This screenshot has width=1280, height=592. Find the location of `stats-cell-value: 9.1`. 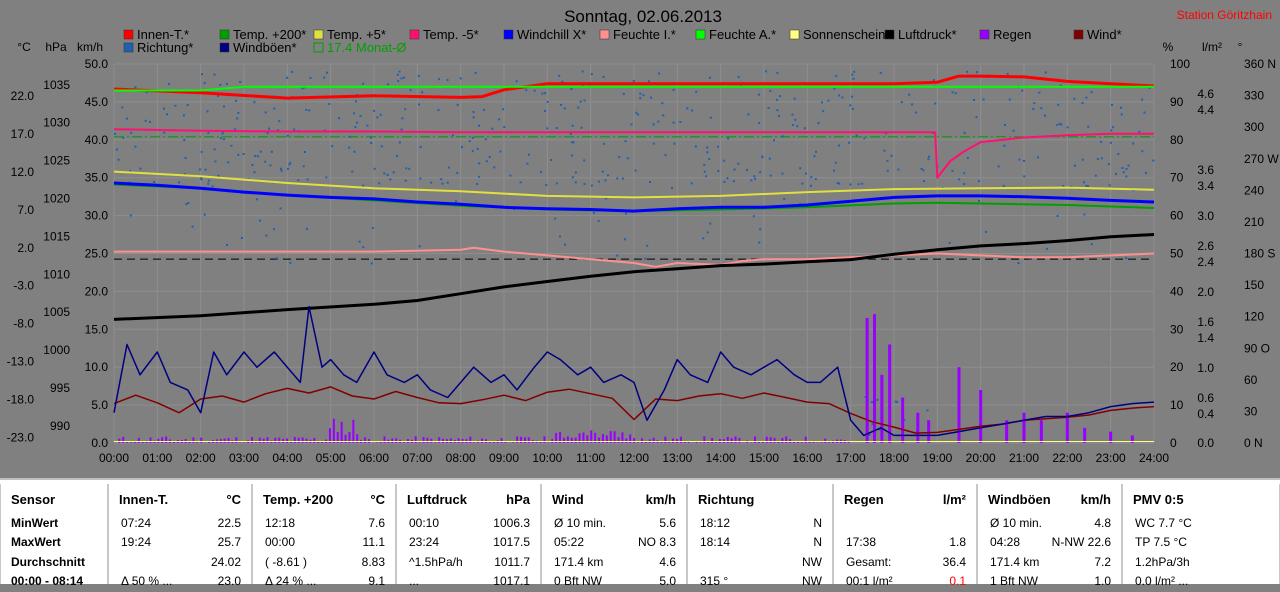

stats-cell-value: 9.1 is located at coordinates (376, 581).